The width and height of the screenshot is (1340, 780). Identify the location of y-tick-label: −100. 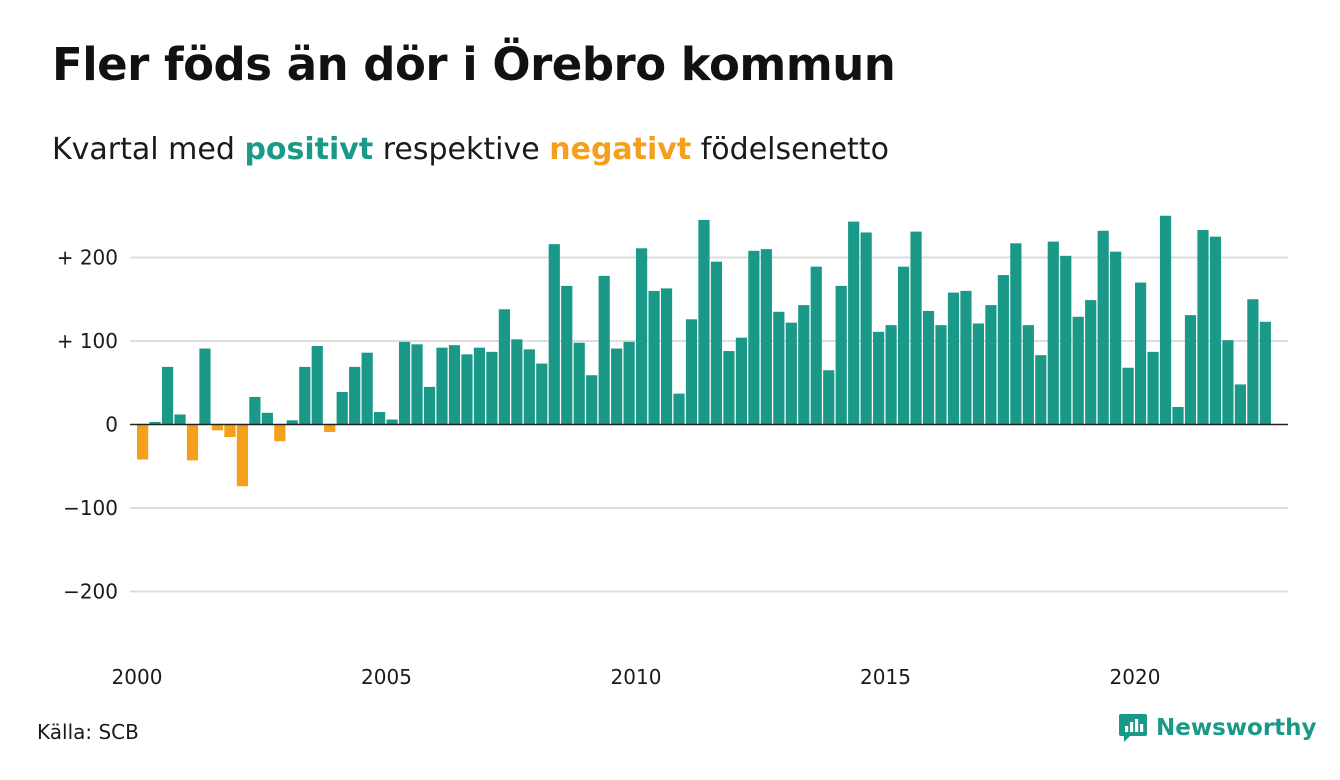
(90, 508).